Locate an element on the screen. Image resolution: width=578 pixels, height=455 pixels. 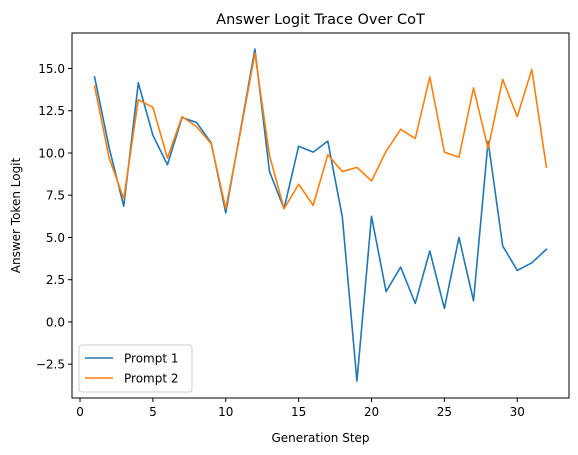
y-tick-label: −2.5 is located at coordinates (50, 365).